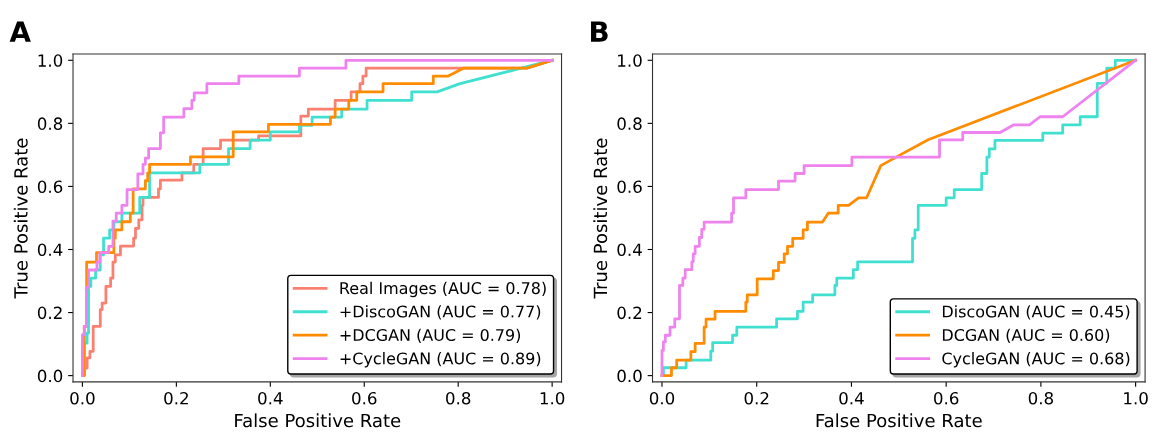 The height and width of the screenshot is (439, 1159). Describe the element at coordinates (443, 289) in the screenshot. I see `legend-label: Real Images (AUC = 0.78)` at that location.